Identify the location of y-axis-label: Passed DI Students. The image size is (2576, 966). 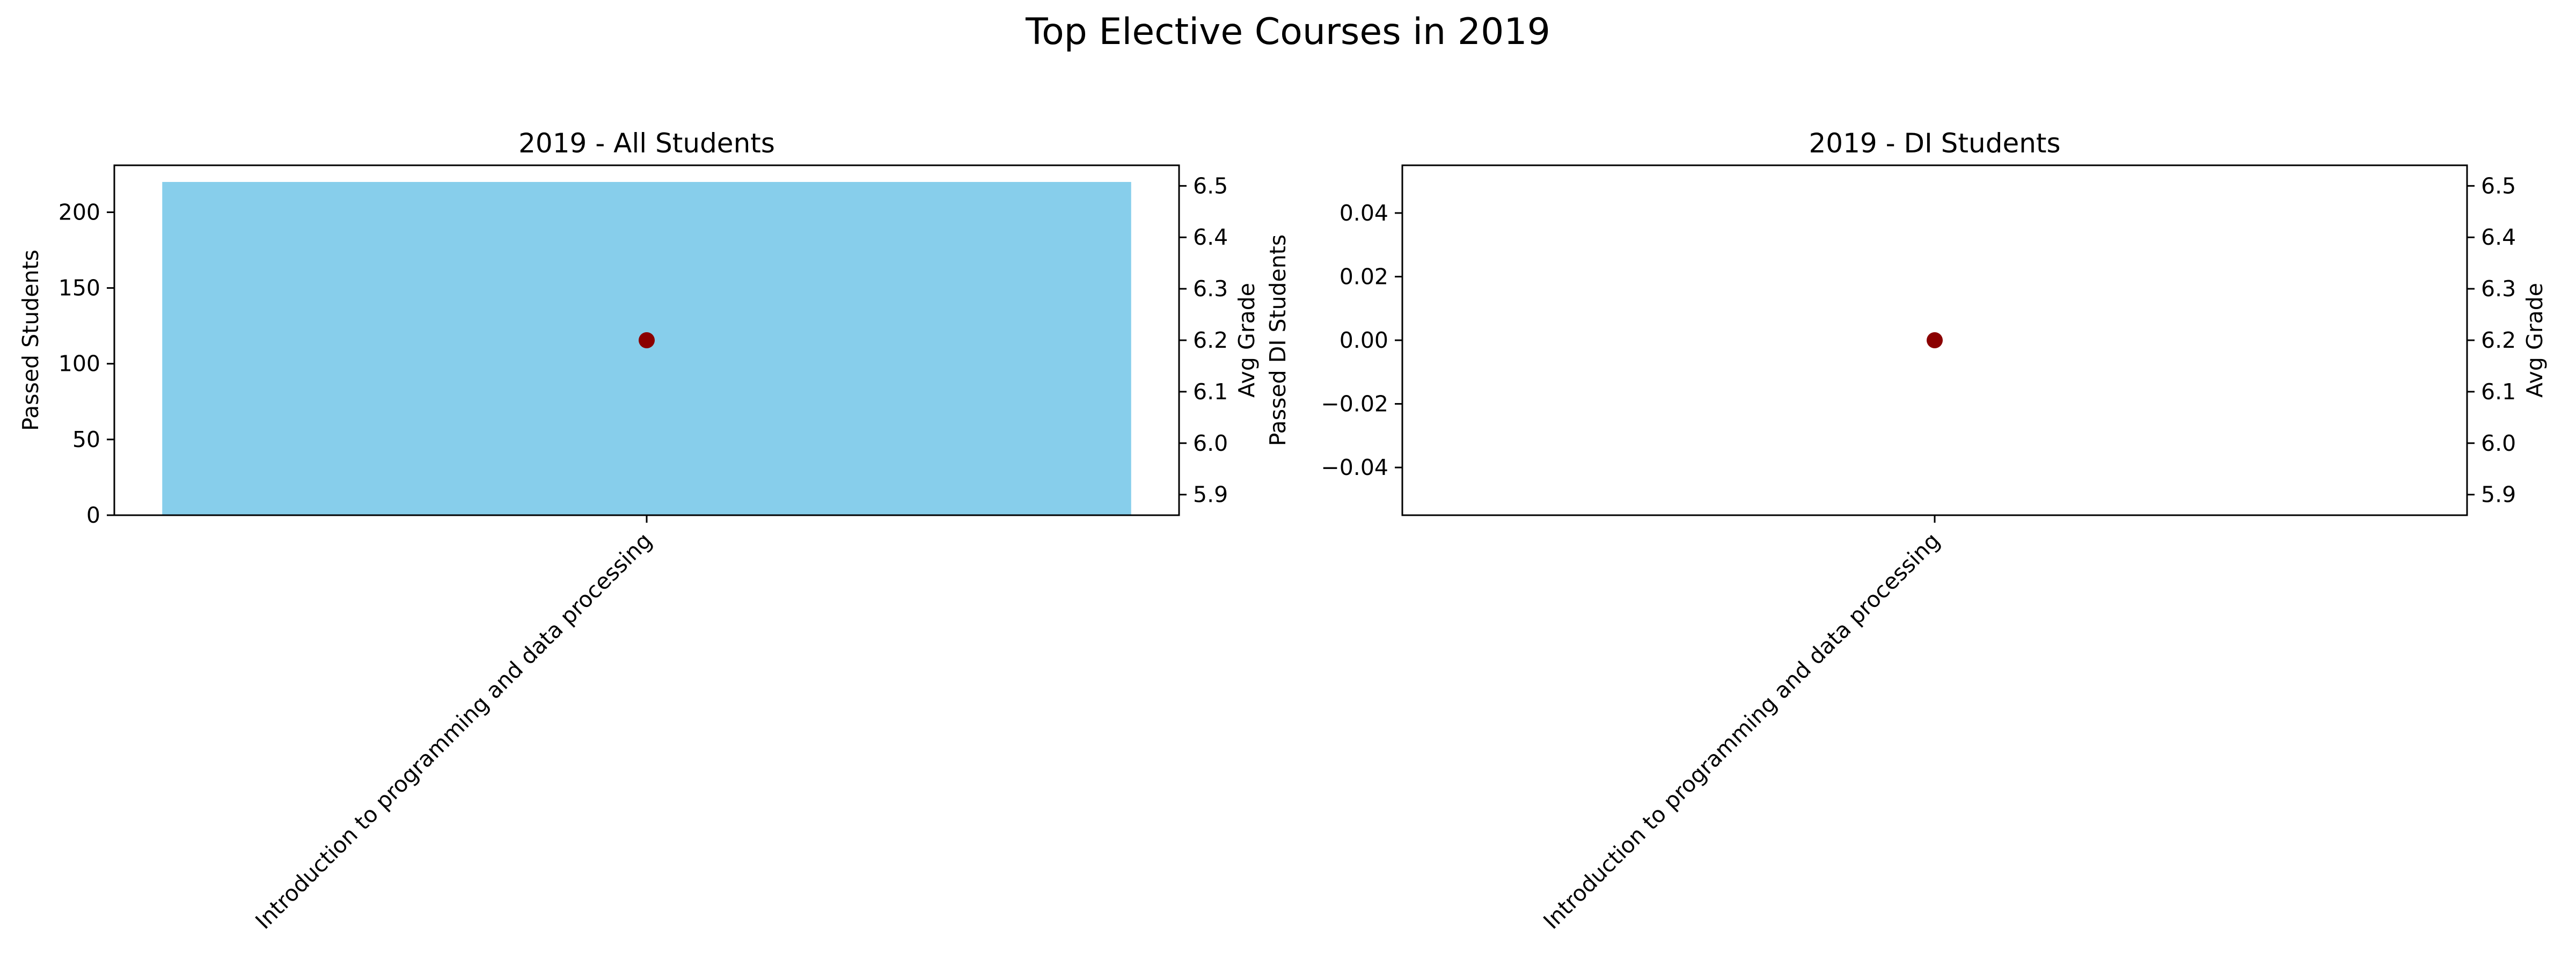
(1278, 340).